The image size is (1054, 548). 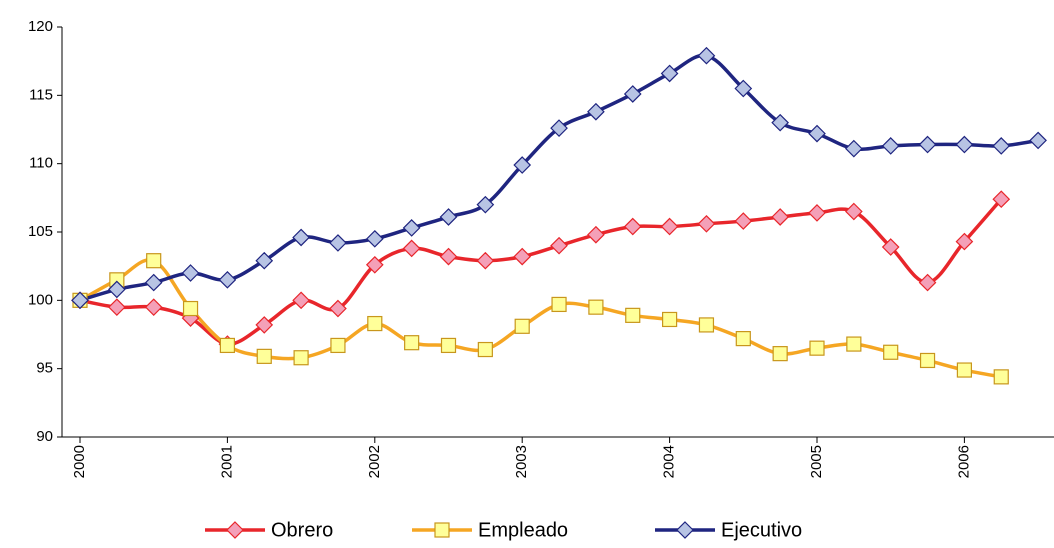 What do you see at coordinates (40, 299) in the screenshot?
I see `y-tick-label: 100` at bounding box center [40, 299].